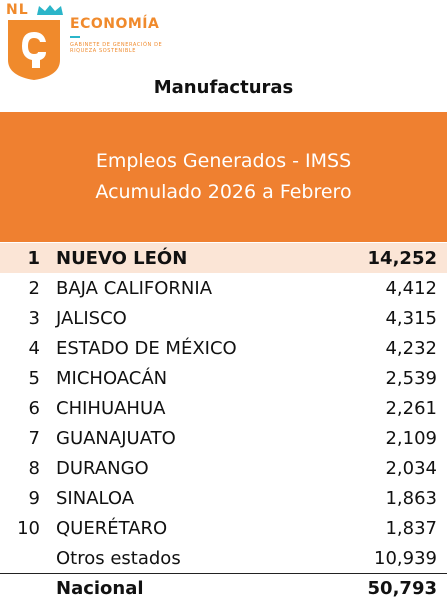 The height and width of the screenshot is (605, 447). Describe the element at coordinates (112, 528) in the screenshot. I see `state-cell: QUERÉTARO` at that location.